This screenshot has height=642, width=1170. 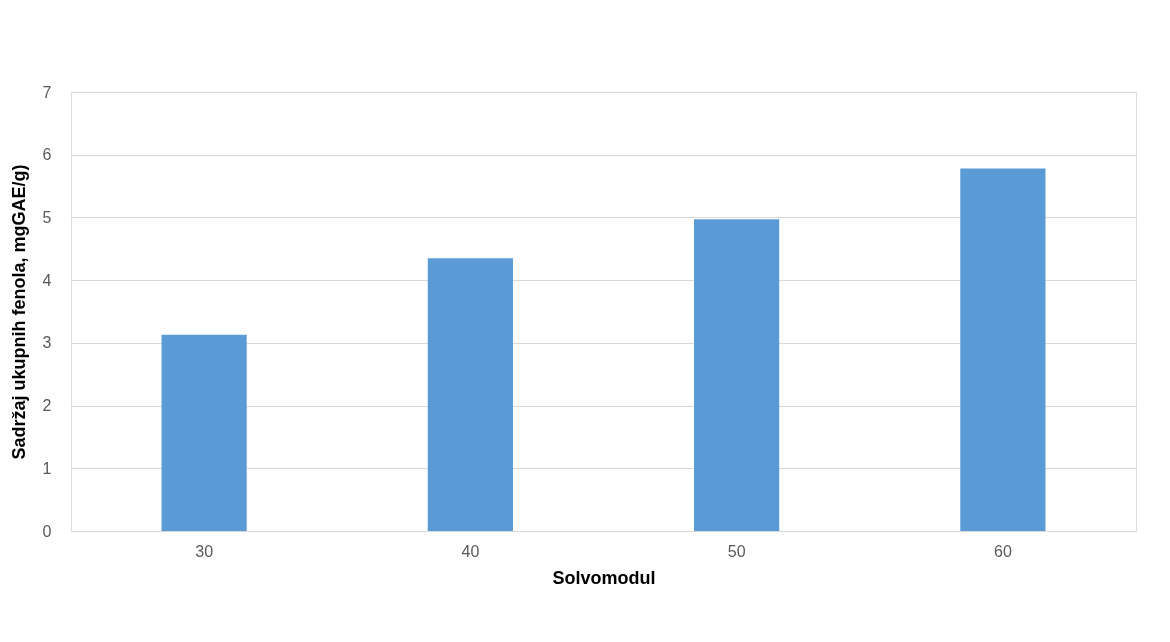 I want to click on y-tick-label: 7, so click(x=47, y=92).